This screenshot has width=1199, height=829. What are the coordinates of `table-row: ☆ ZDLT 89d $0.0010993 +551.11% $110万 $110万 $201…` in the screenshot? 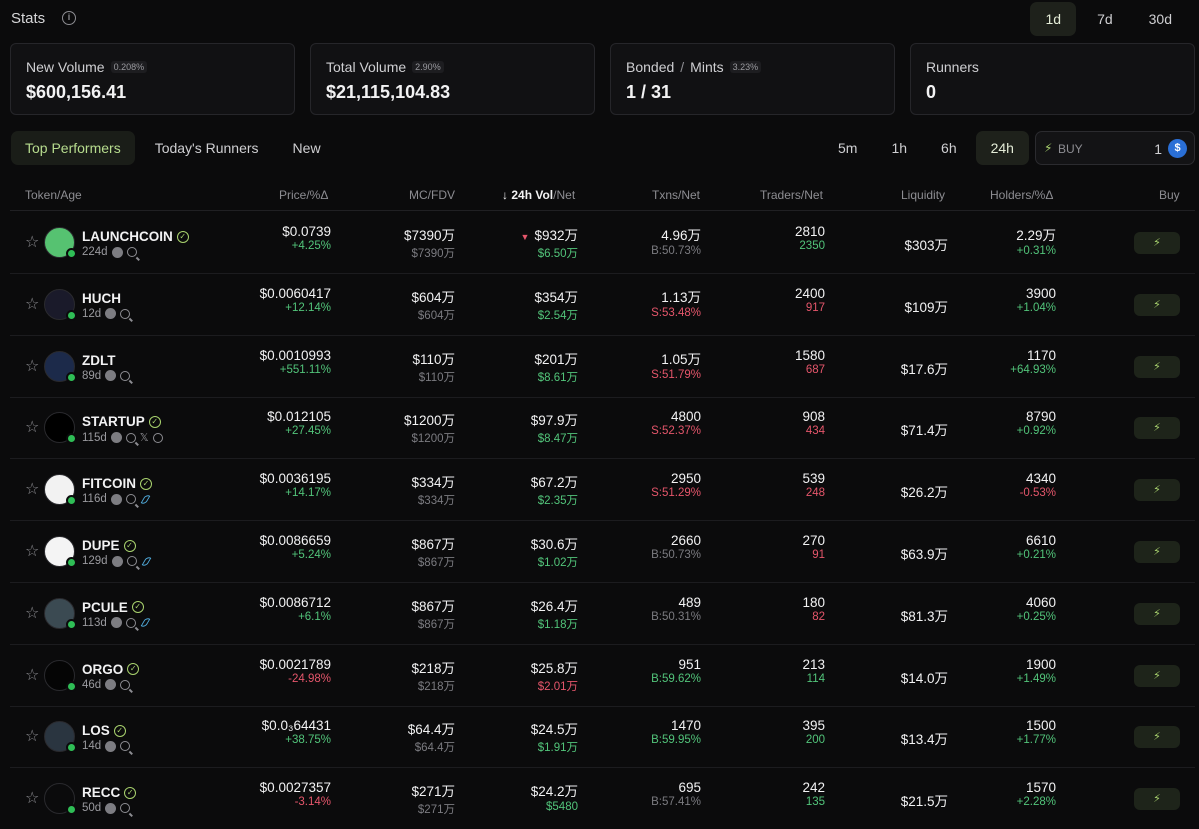 It's located at (602, 367).